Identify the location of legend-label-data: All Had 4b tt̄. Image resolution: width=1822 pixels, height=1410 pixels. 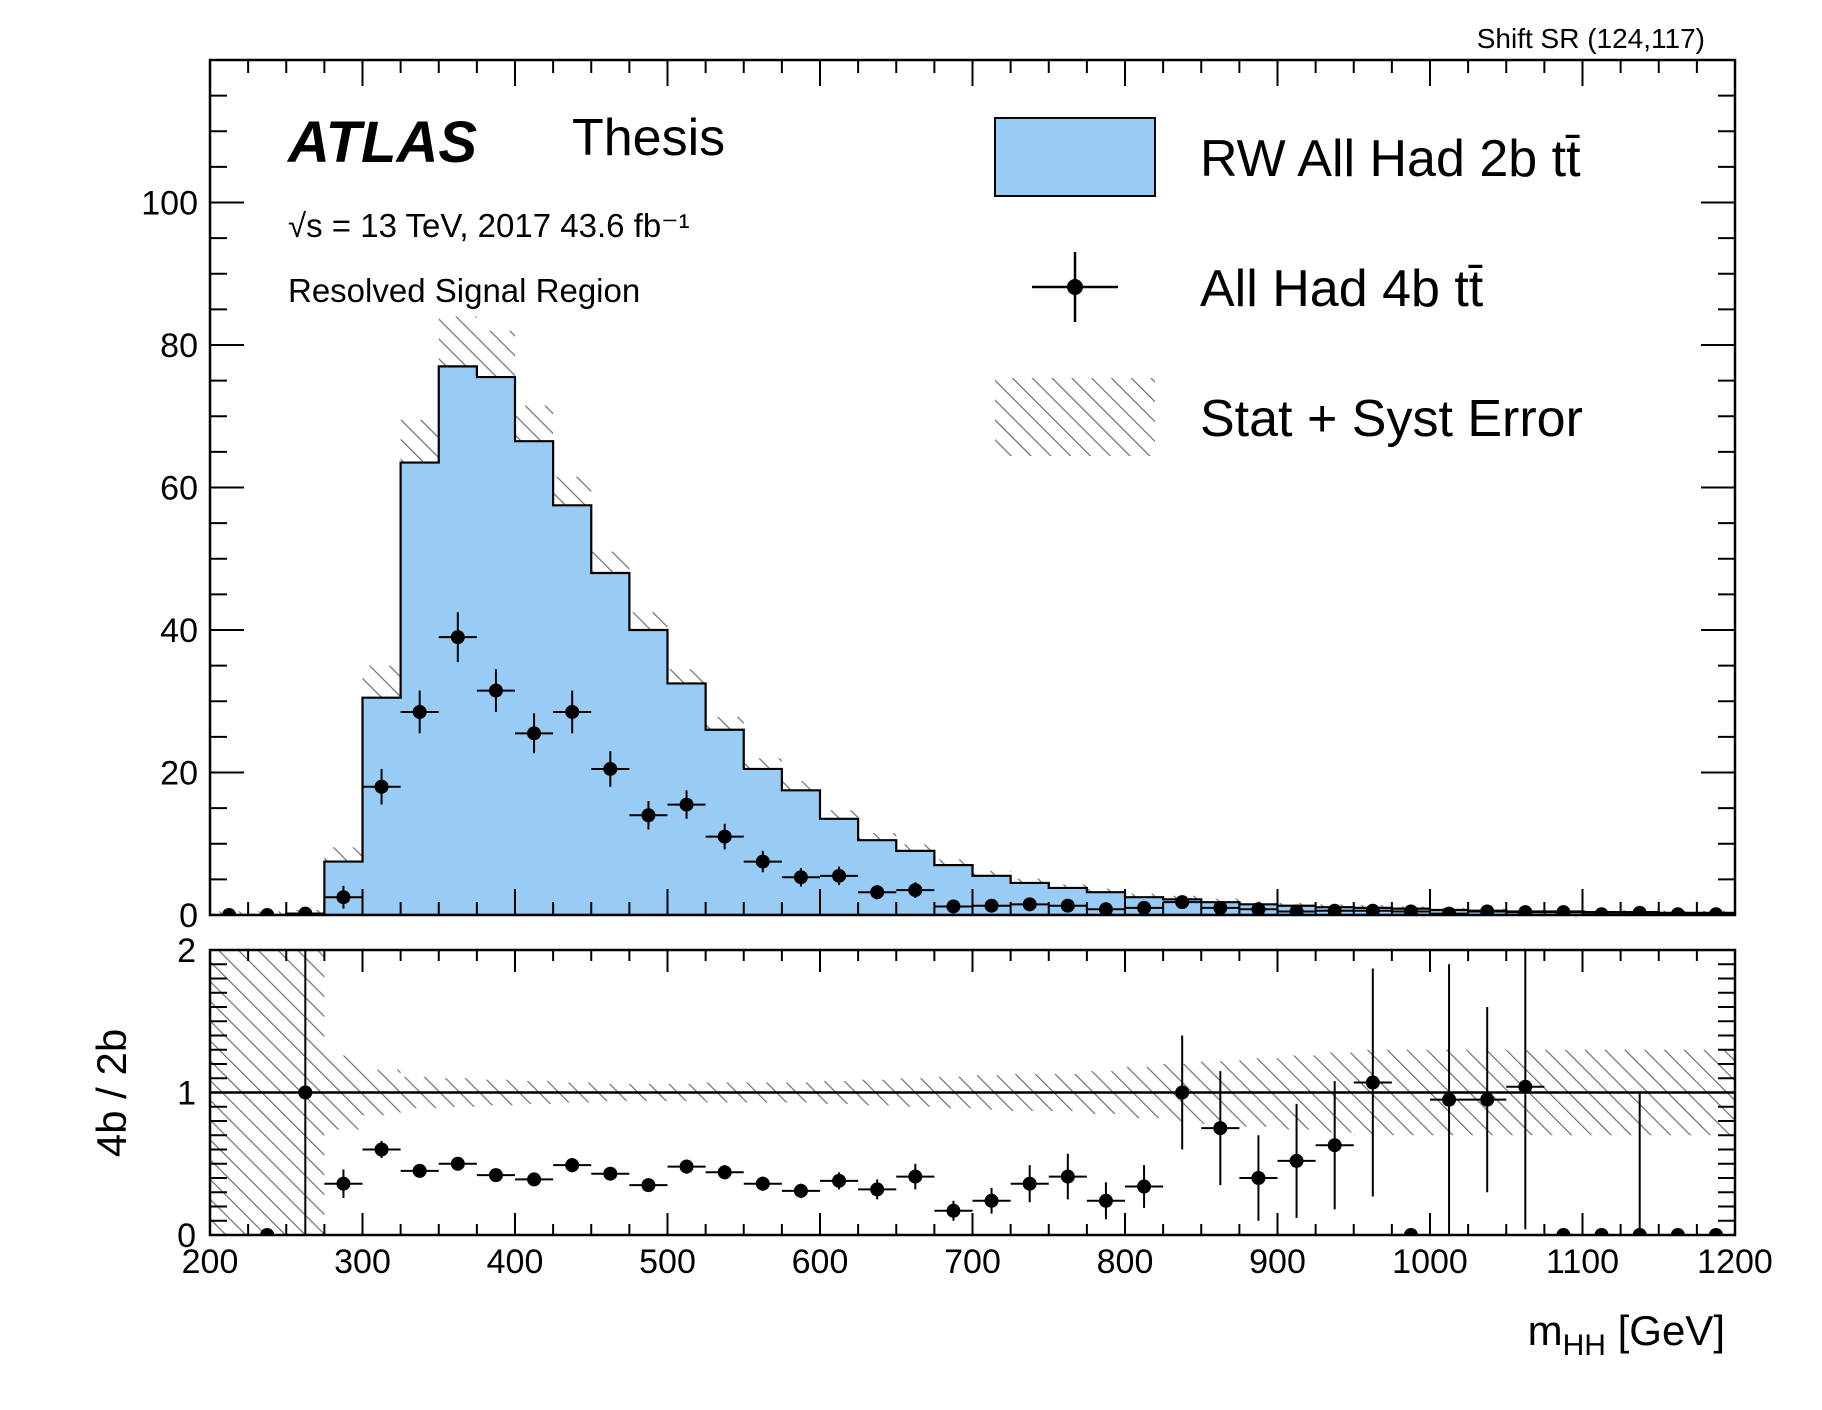
(1342, 289).